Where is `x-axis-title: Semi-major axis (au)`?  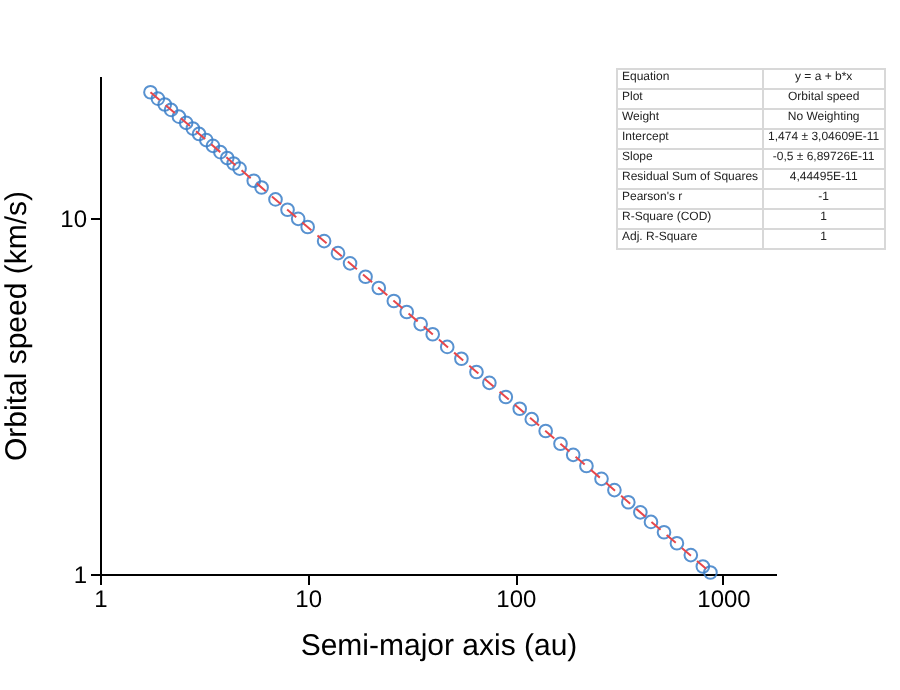
x-axis-title: Semi-major axis (au) is located at coordinates (439, 646).